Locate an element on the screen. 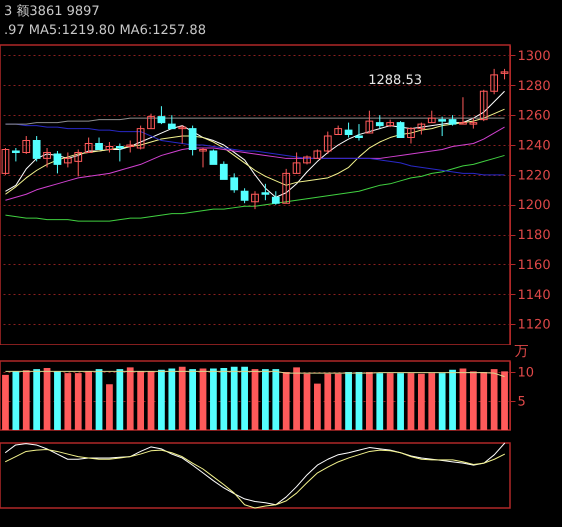 This screenshot has width=562, height=527. y-tick-label: 1160 is located at coordinates (534, 265).